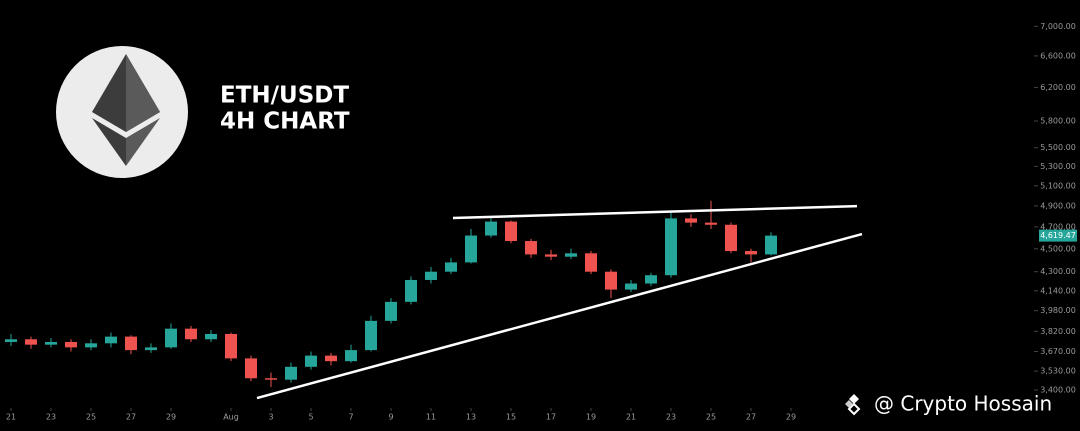 This screenshot has height=431, width=1080. Describe the element at coordinates (1058, 389) in the screenshot. I see `y-tick-label: 3,400.00` at that location.